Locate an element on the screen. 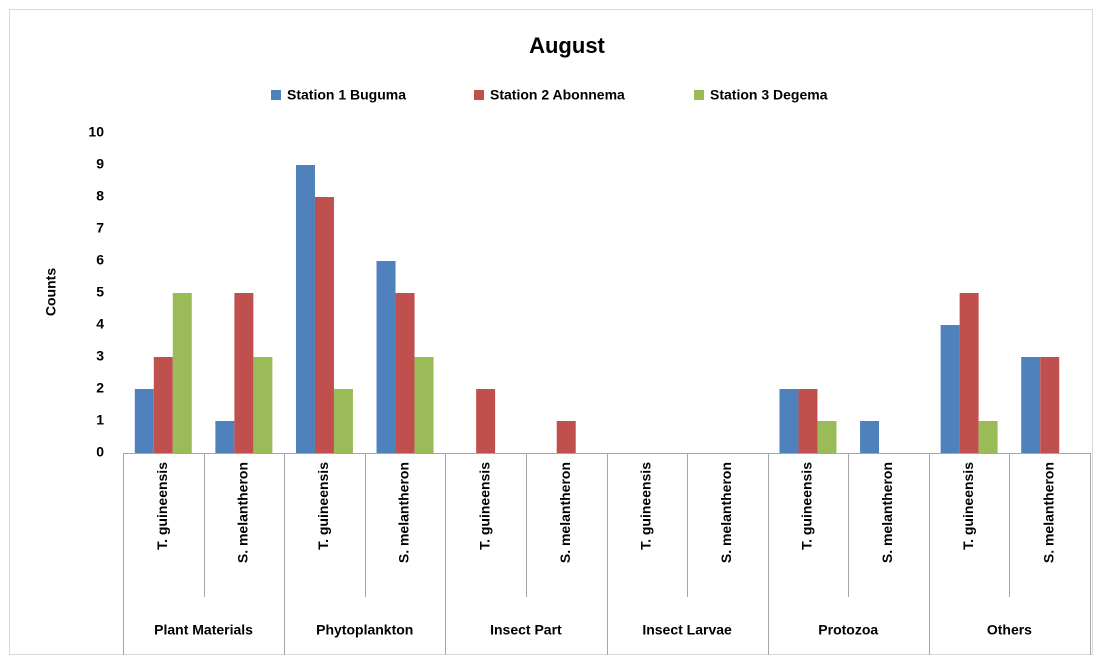  y-tick-label: 9 is located at coordinates (100, 164).